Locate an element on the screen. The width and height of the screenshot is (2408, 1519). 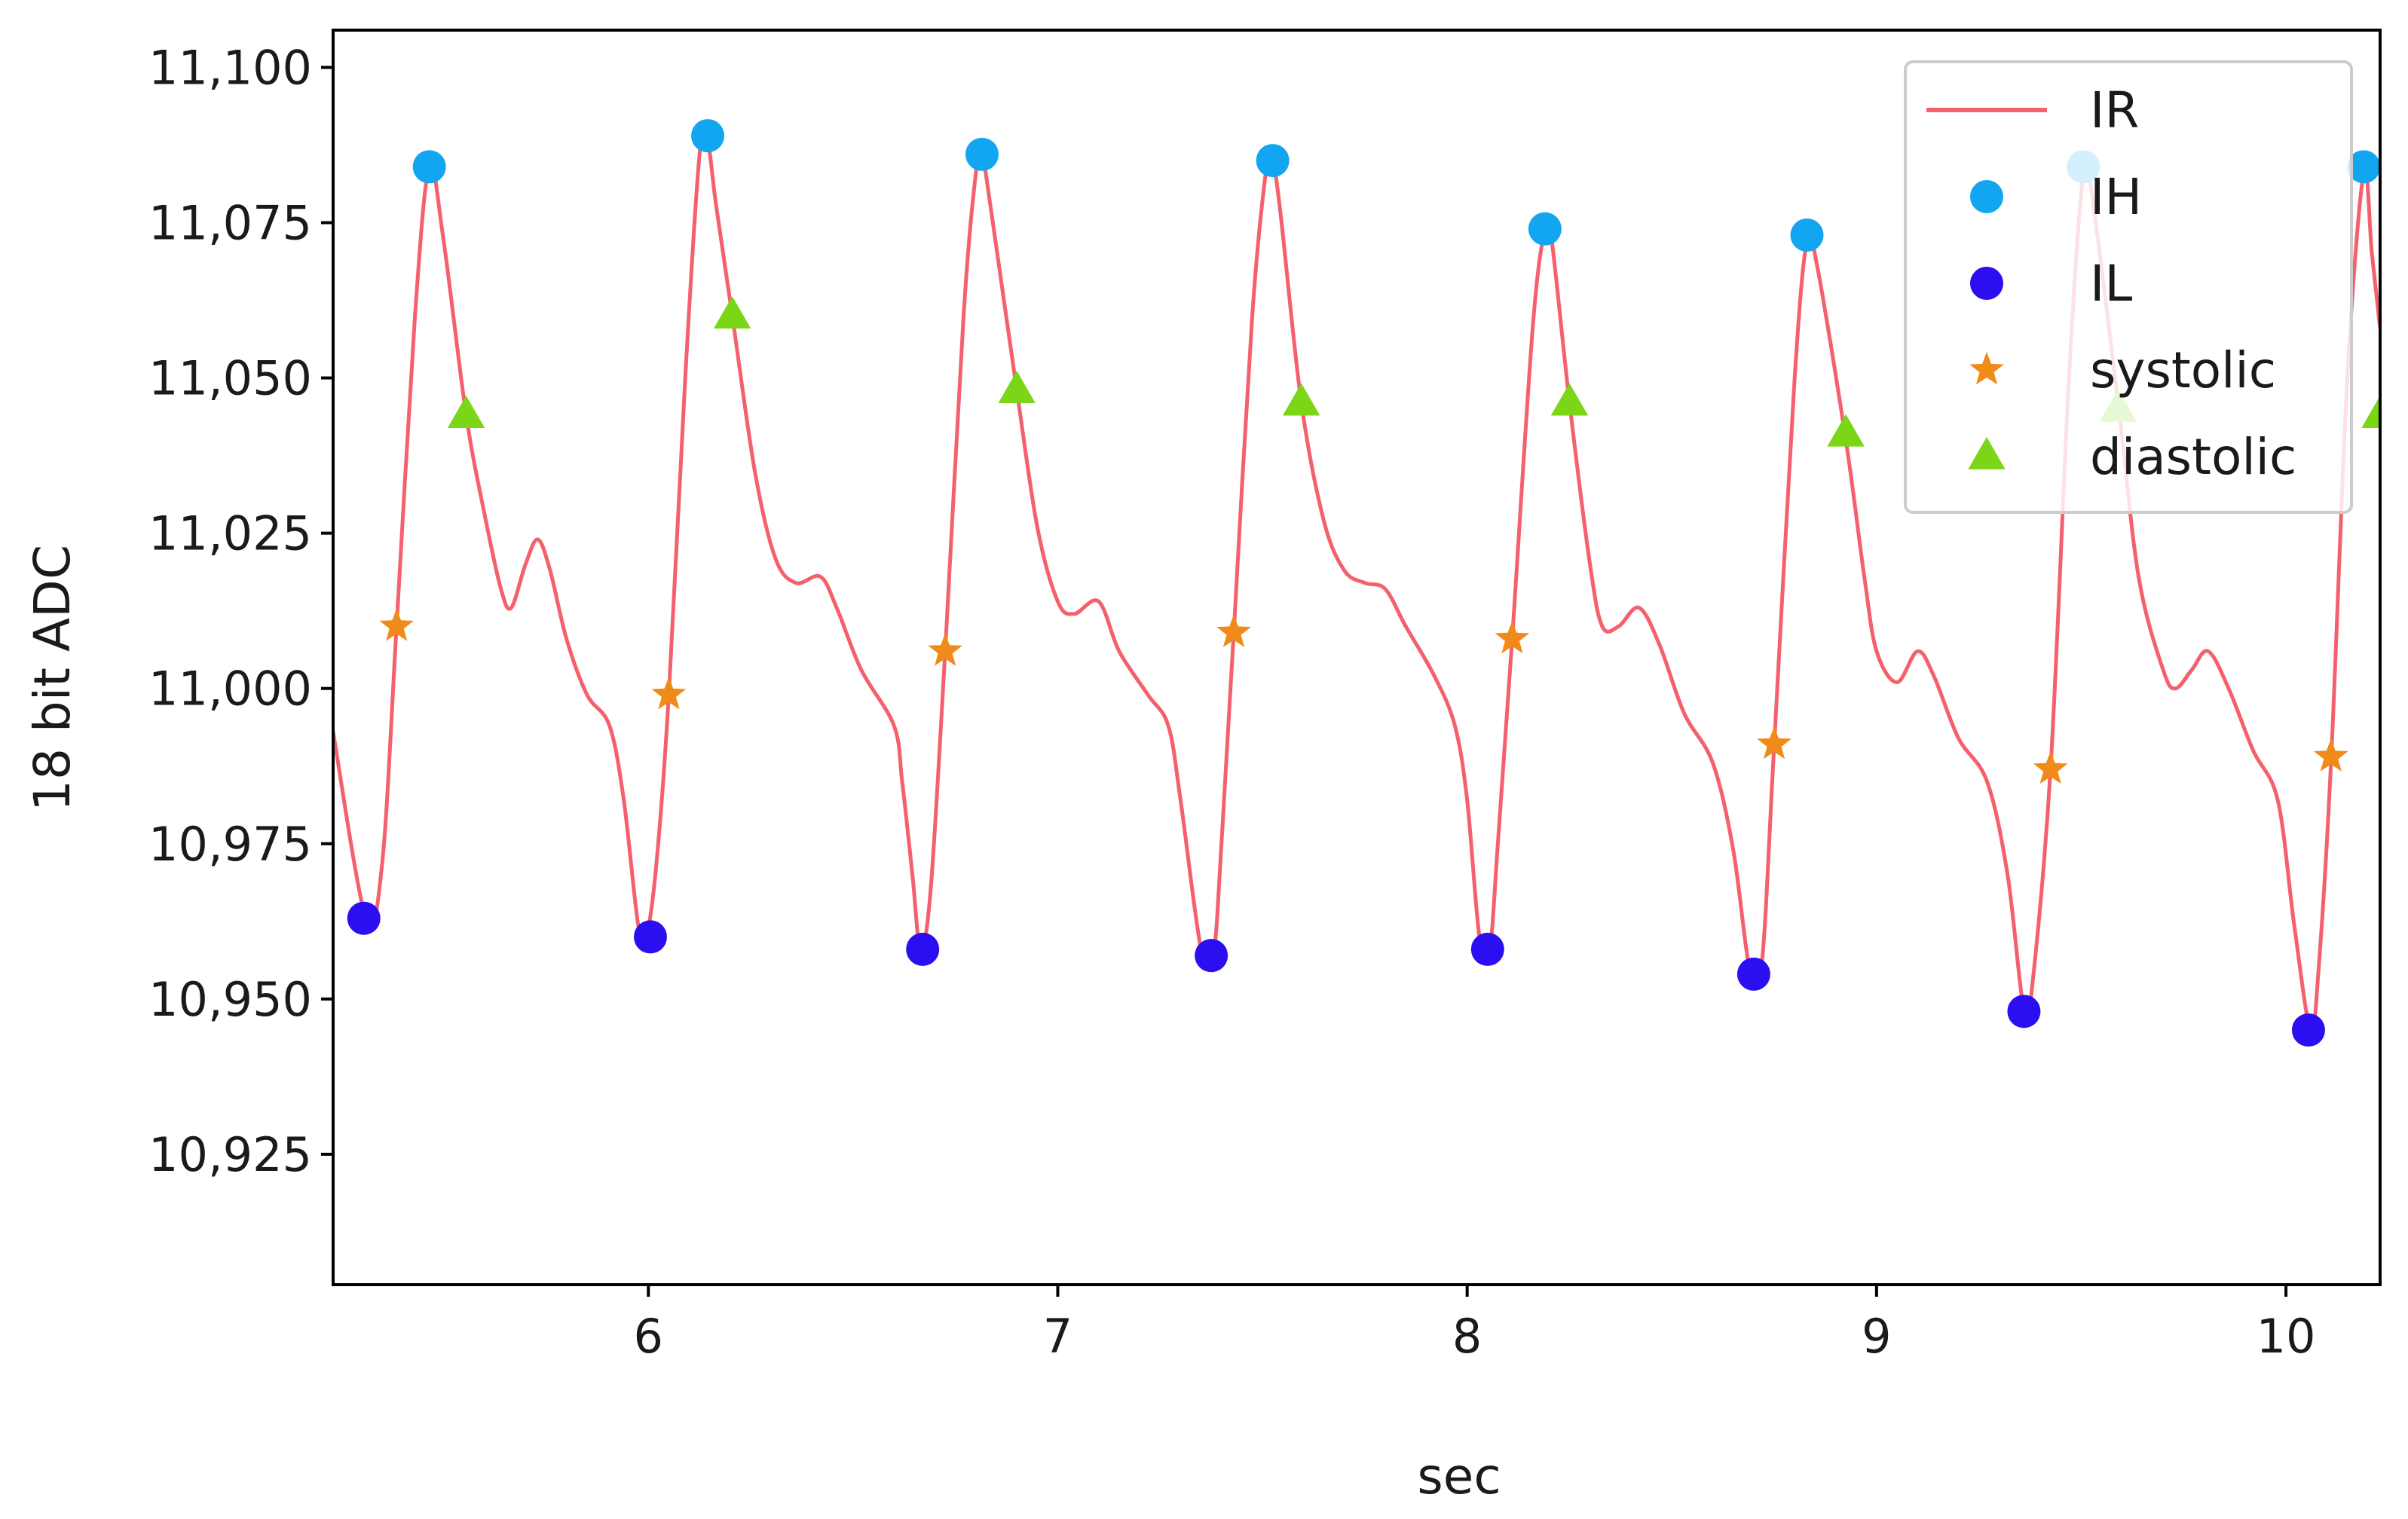
y-tick-label: 11,075 is located at coordinates (230, 223).